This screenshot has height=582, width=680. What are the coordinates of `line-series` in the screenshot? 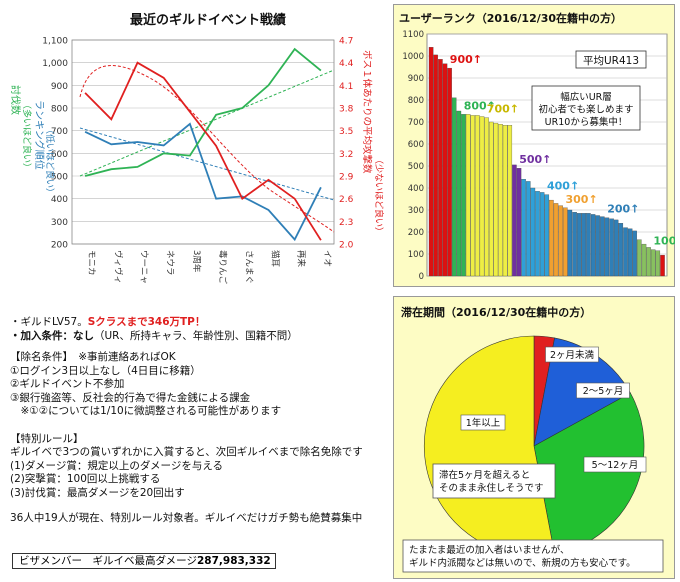 It's located at (203, 144).